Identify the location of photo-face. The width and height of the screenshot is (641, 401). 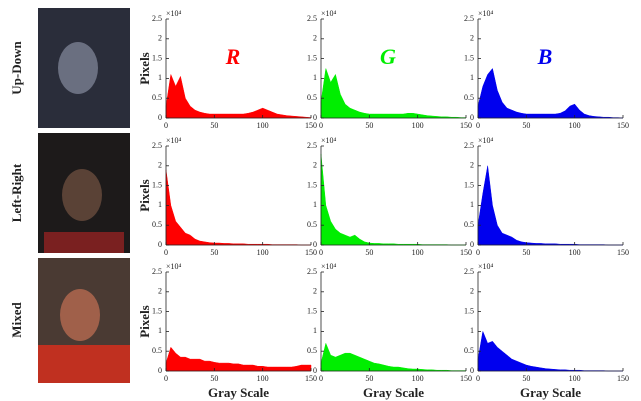
(82, 195).